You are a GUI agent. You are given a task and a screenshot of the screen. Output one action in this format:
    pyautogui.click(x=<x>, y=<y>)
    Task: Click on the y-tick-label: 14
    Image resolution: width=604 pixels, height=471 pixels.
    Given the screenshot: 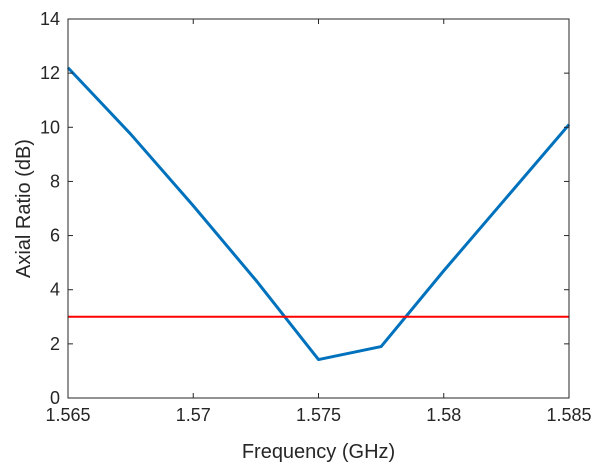 What is the action you would take?
    pyautogui.click(x=50, y=19)
    